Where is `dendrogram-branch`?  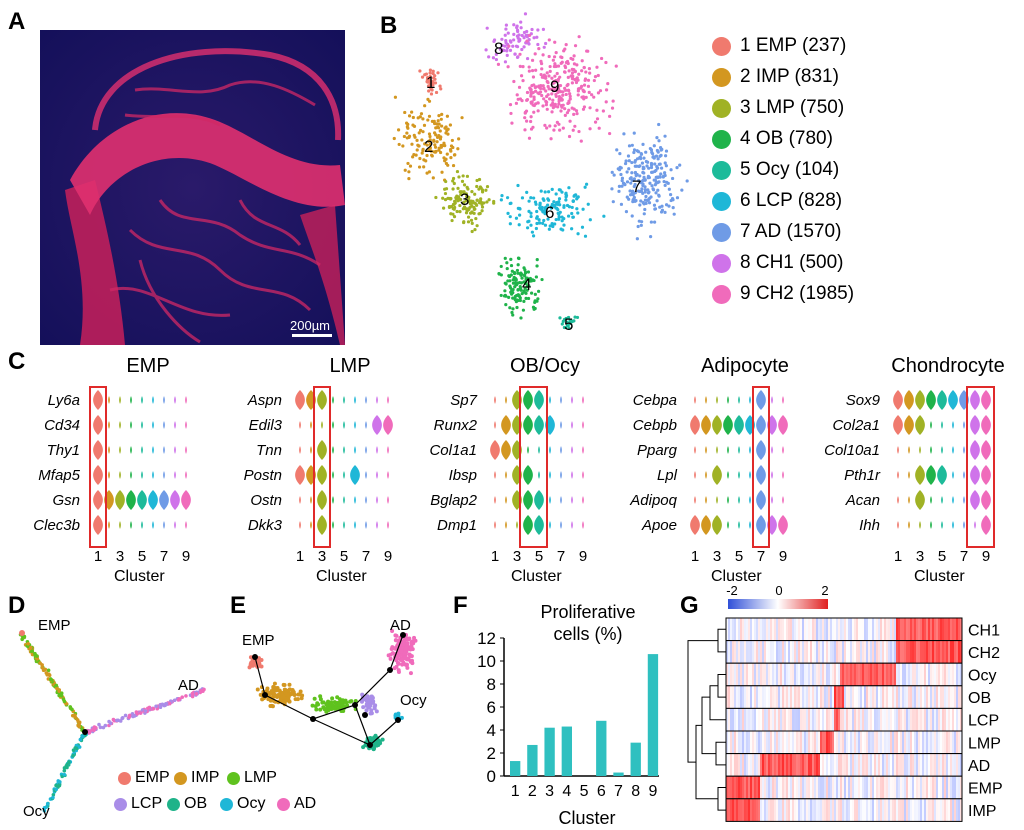
dendrogram-branch is located at coordinates (708, 725).